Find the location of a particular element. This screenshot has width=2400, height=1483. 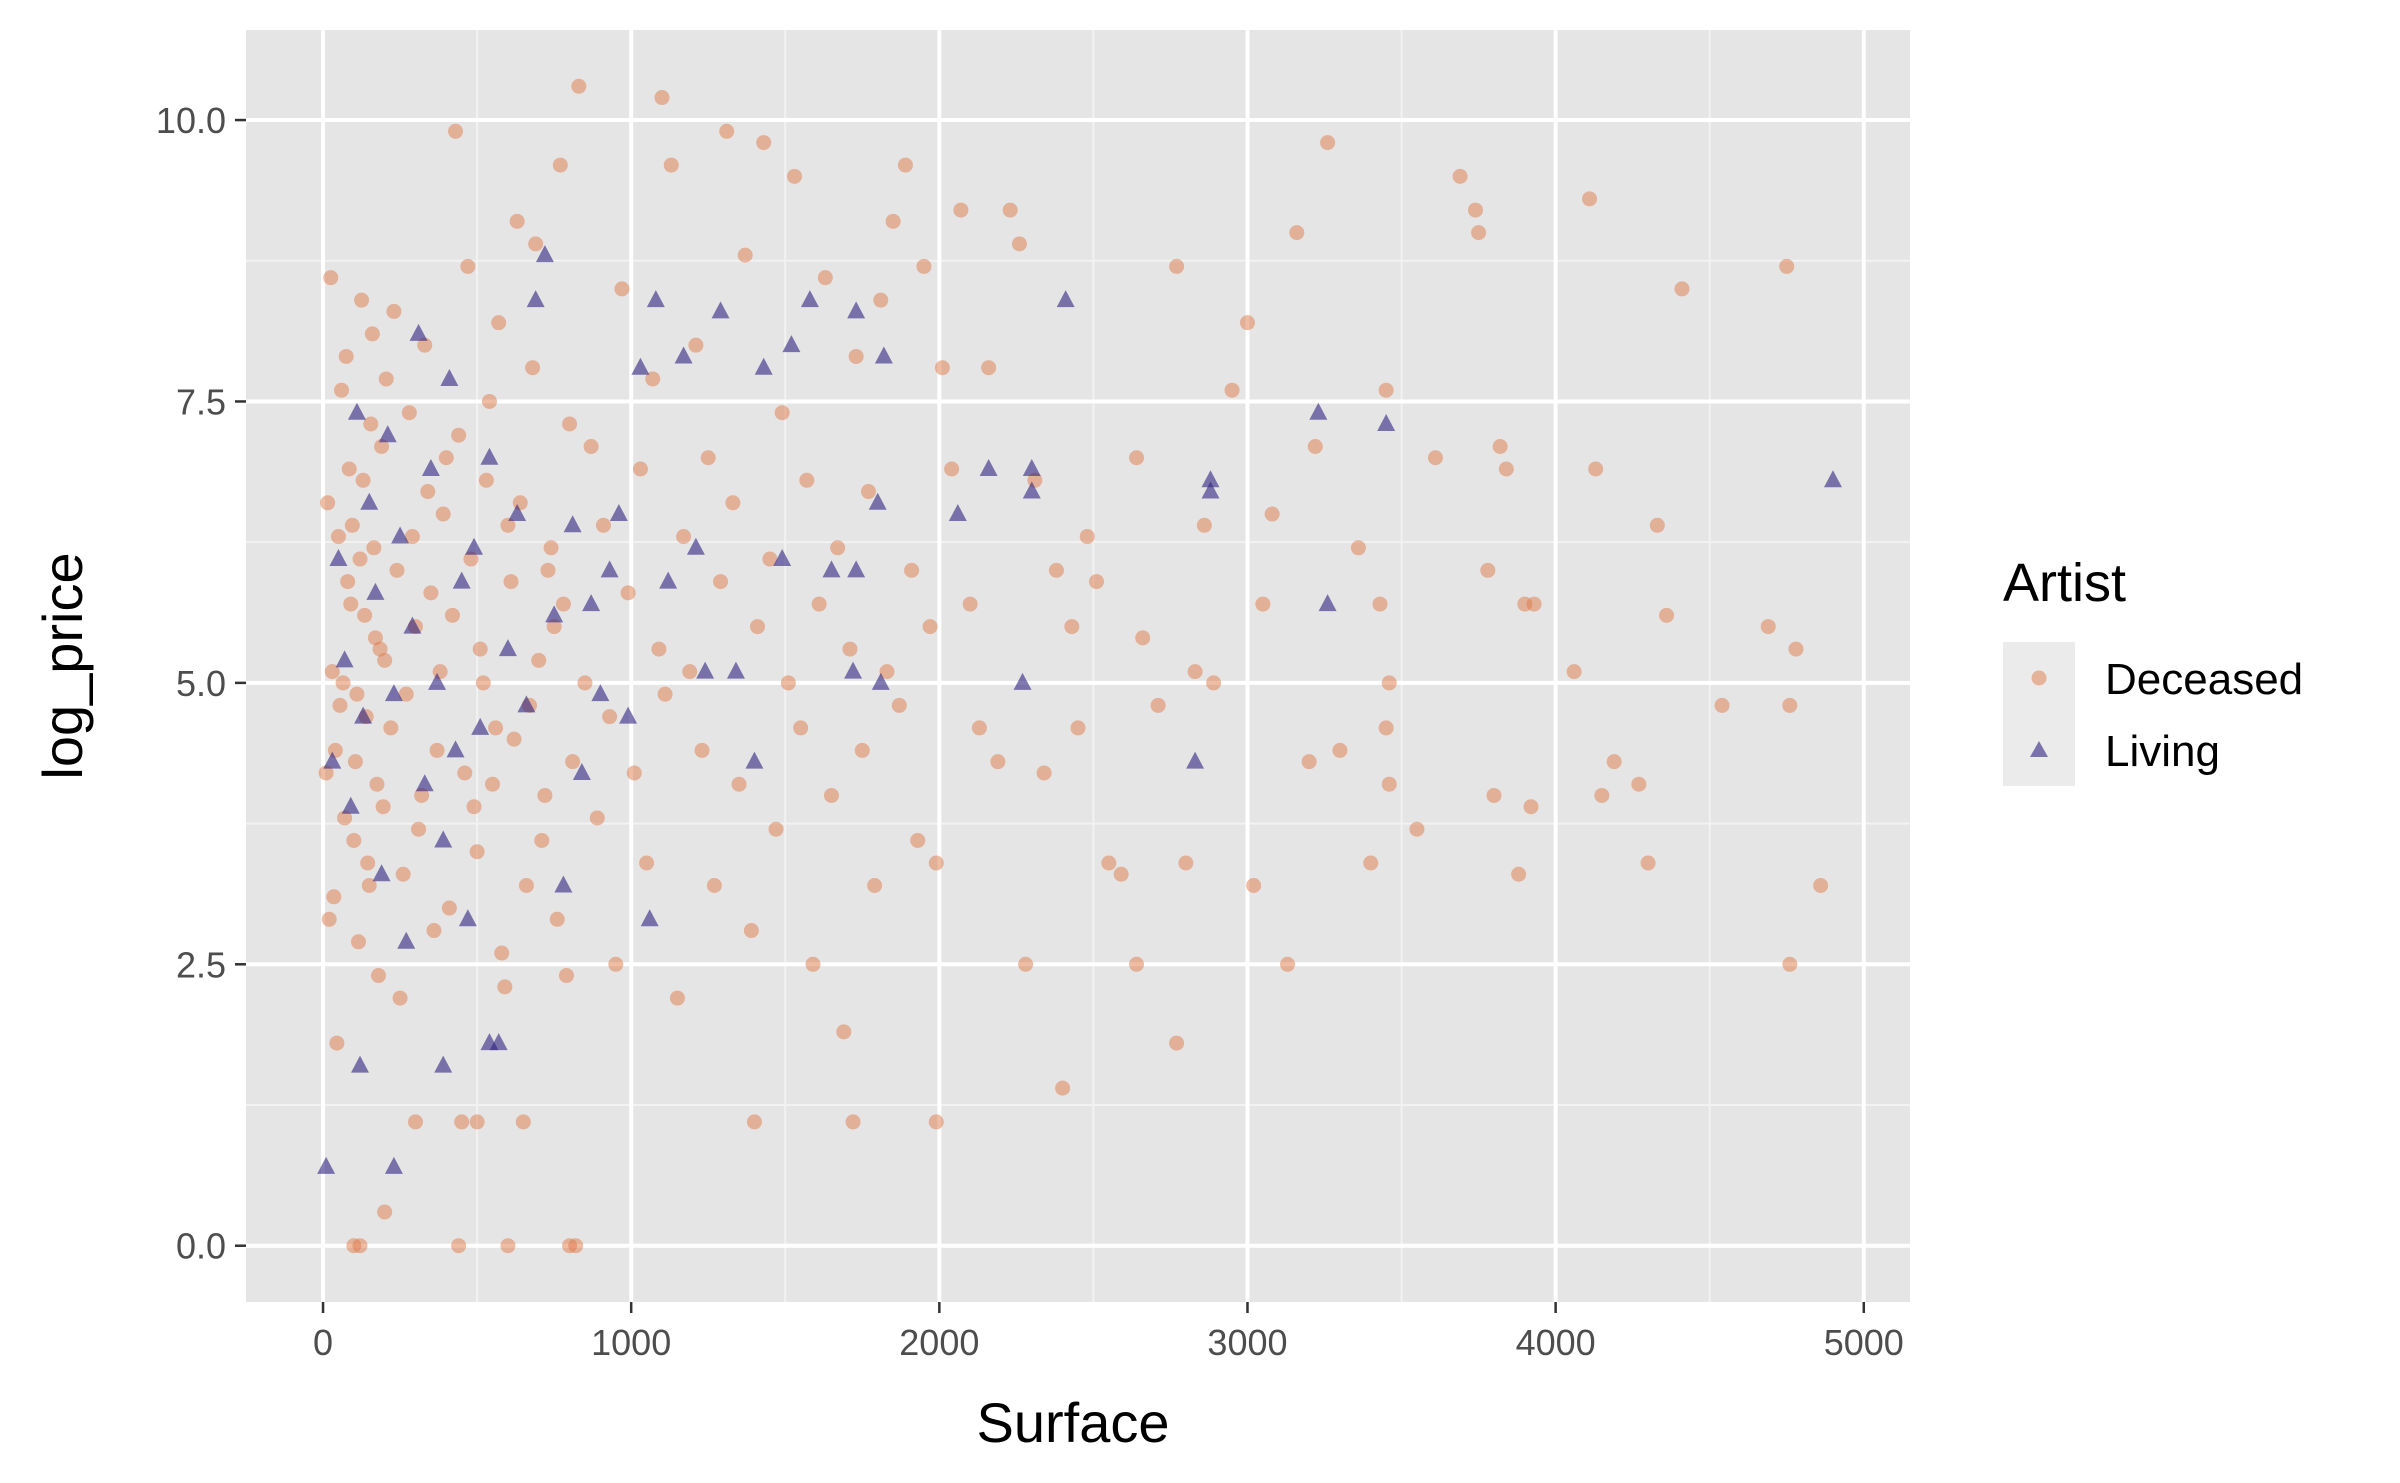

y-tick-label: 0.0 is located at coordinates (201, 1246).